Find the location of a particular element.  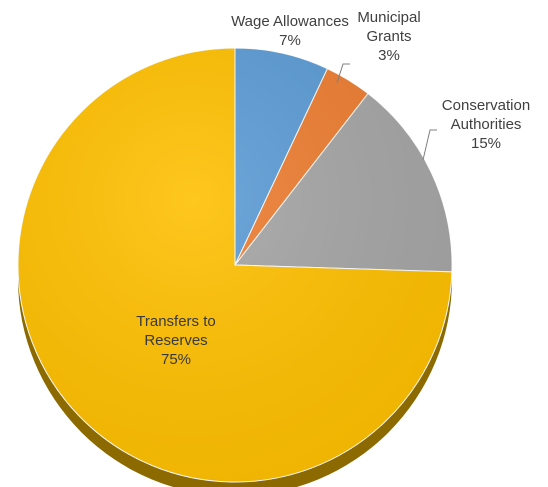

slice-label-wage-allowances: Wage Allowances is located at coordinates (290, 21).